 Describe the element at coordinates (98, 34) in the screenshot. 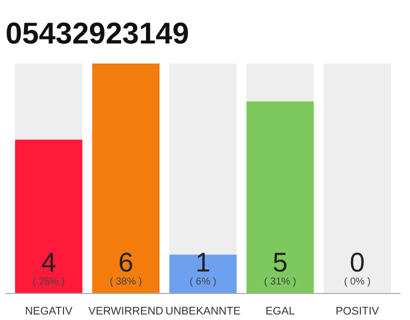

I see `chart-title: 05432923149` at that location.